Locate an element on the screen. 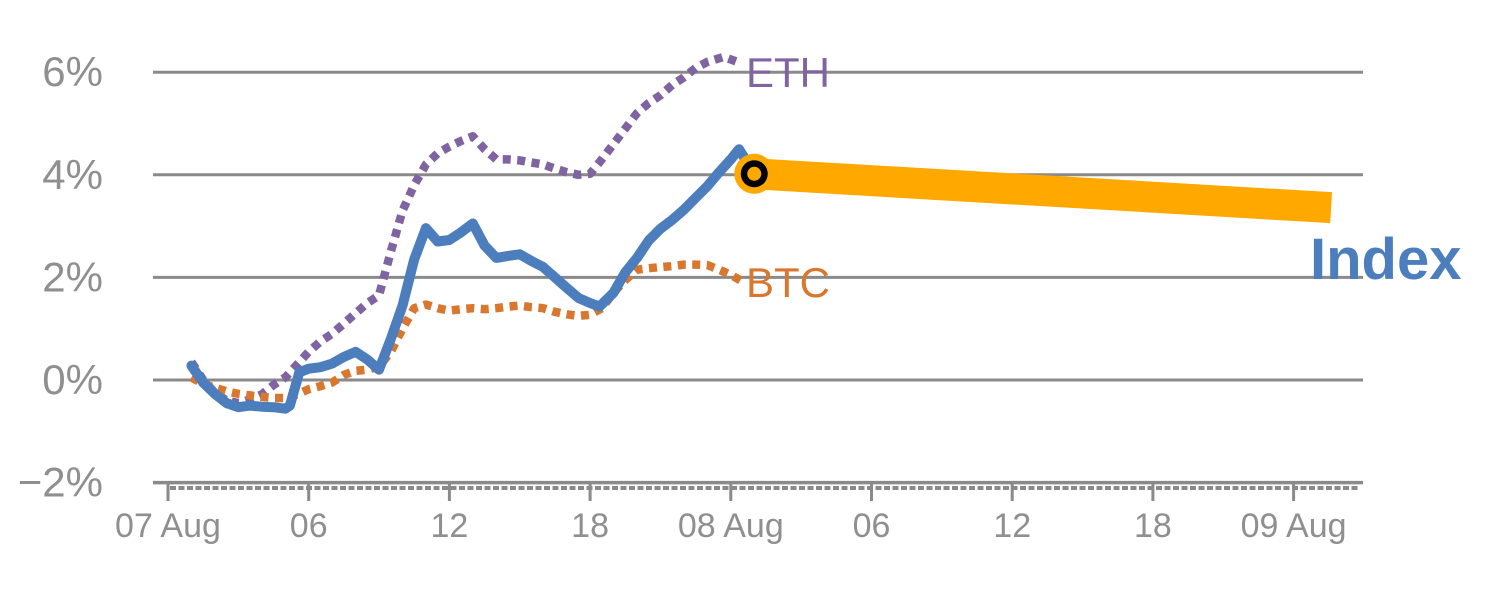 This screenshot has width=1500, height=600. x-tick-label: 09 Aug is located at coordinates (1294, 526).